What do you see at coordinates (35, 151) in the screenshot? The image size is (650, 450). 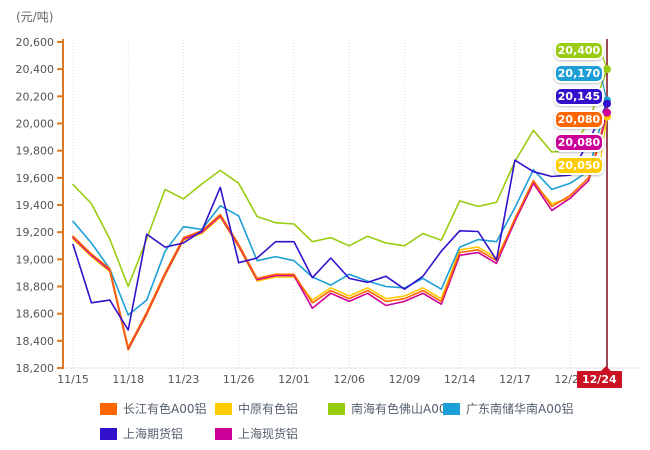 I see `y-axis-tick-label: 19,800` at bounding box center [35, 151].